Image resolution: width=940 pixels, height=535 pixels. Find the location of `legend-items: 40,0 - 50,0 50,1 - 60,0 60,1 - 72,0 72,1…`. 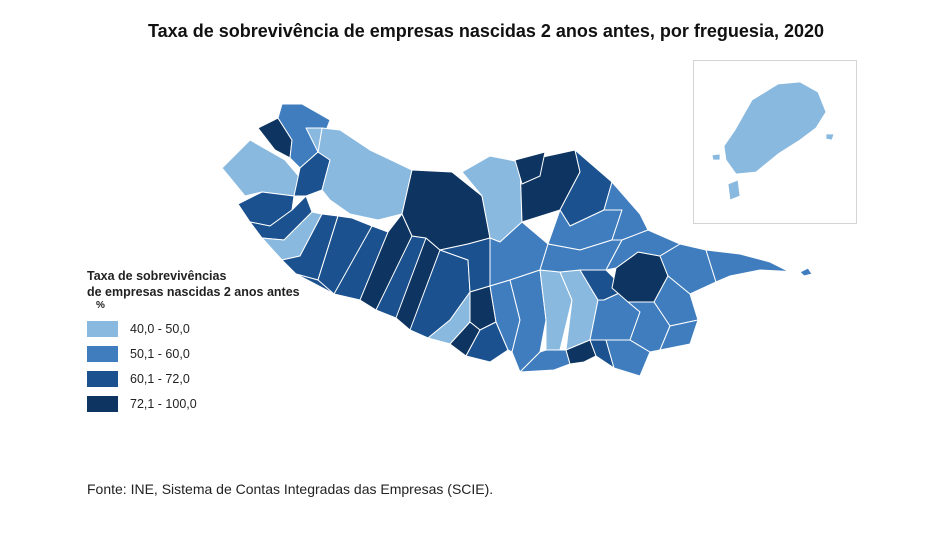

legend-items: 40,0 - 50,0 50,1 - 60,0 60,1 - 72,0 72,1… is located at coordinates (193, 366).